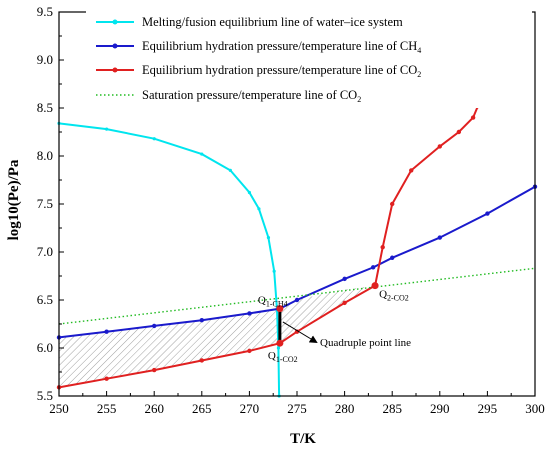 The image size is (550, 451). Describe the element at coordinates (273, 302) in the screenshot. I see `special-point-label-1-CH4: Q1-CH4` at that location.